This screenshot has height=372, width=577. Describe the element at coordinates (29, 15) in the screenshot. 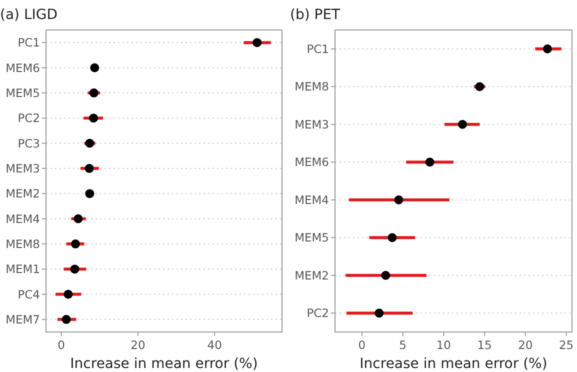

I see `chart-title: (a) LIGD` at that location.